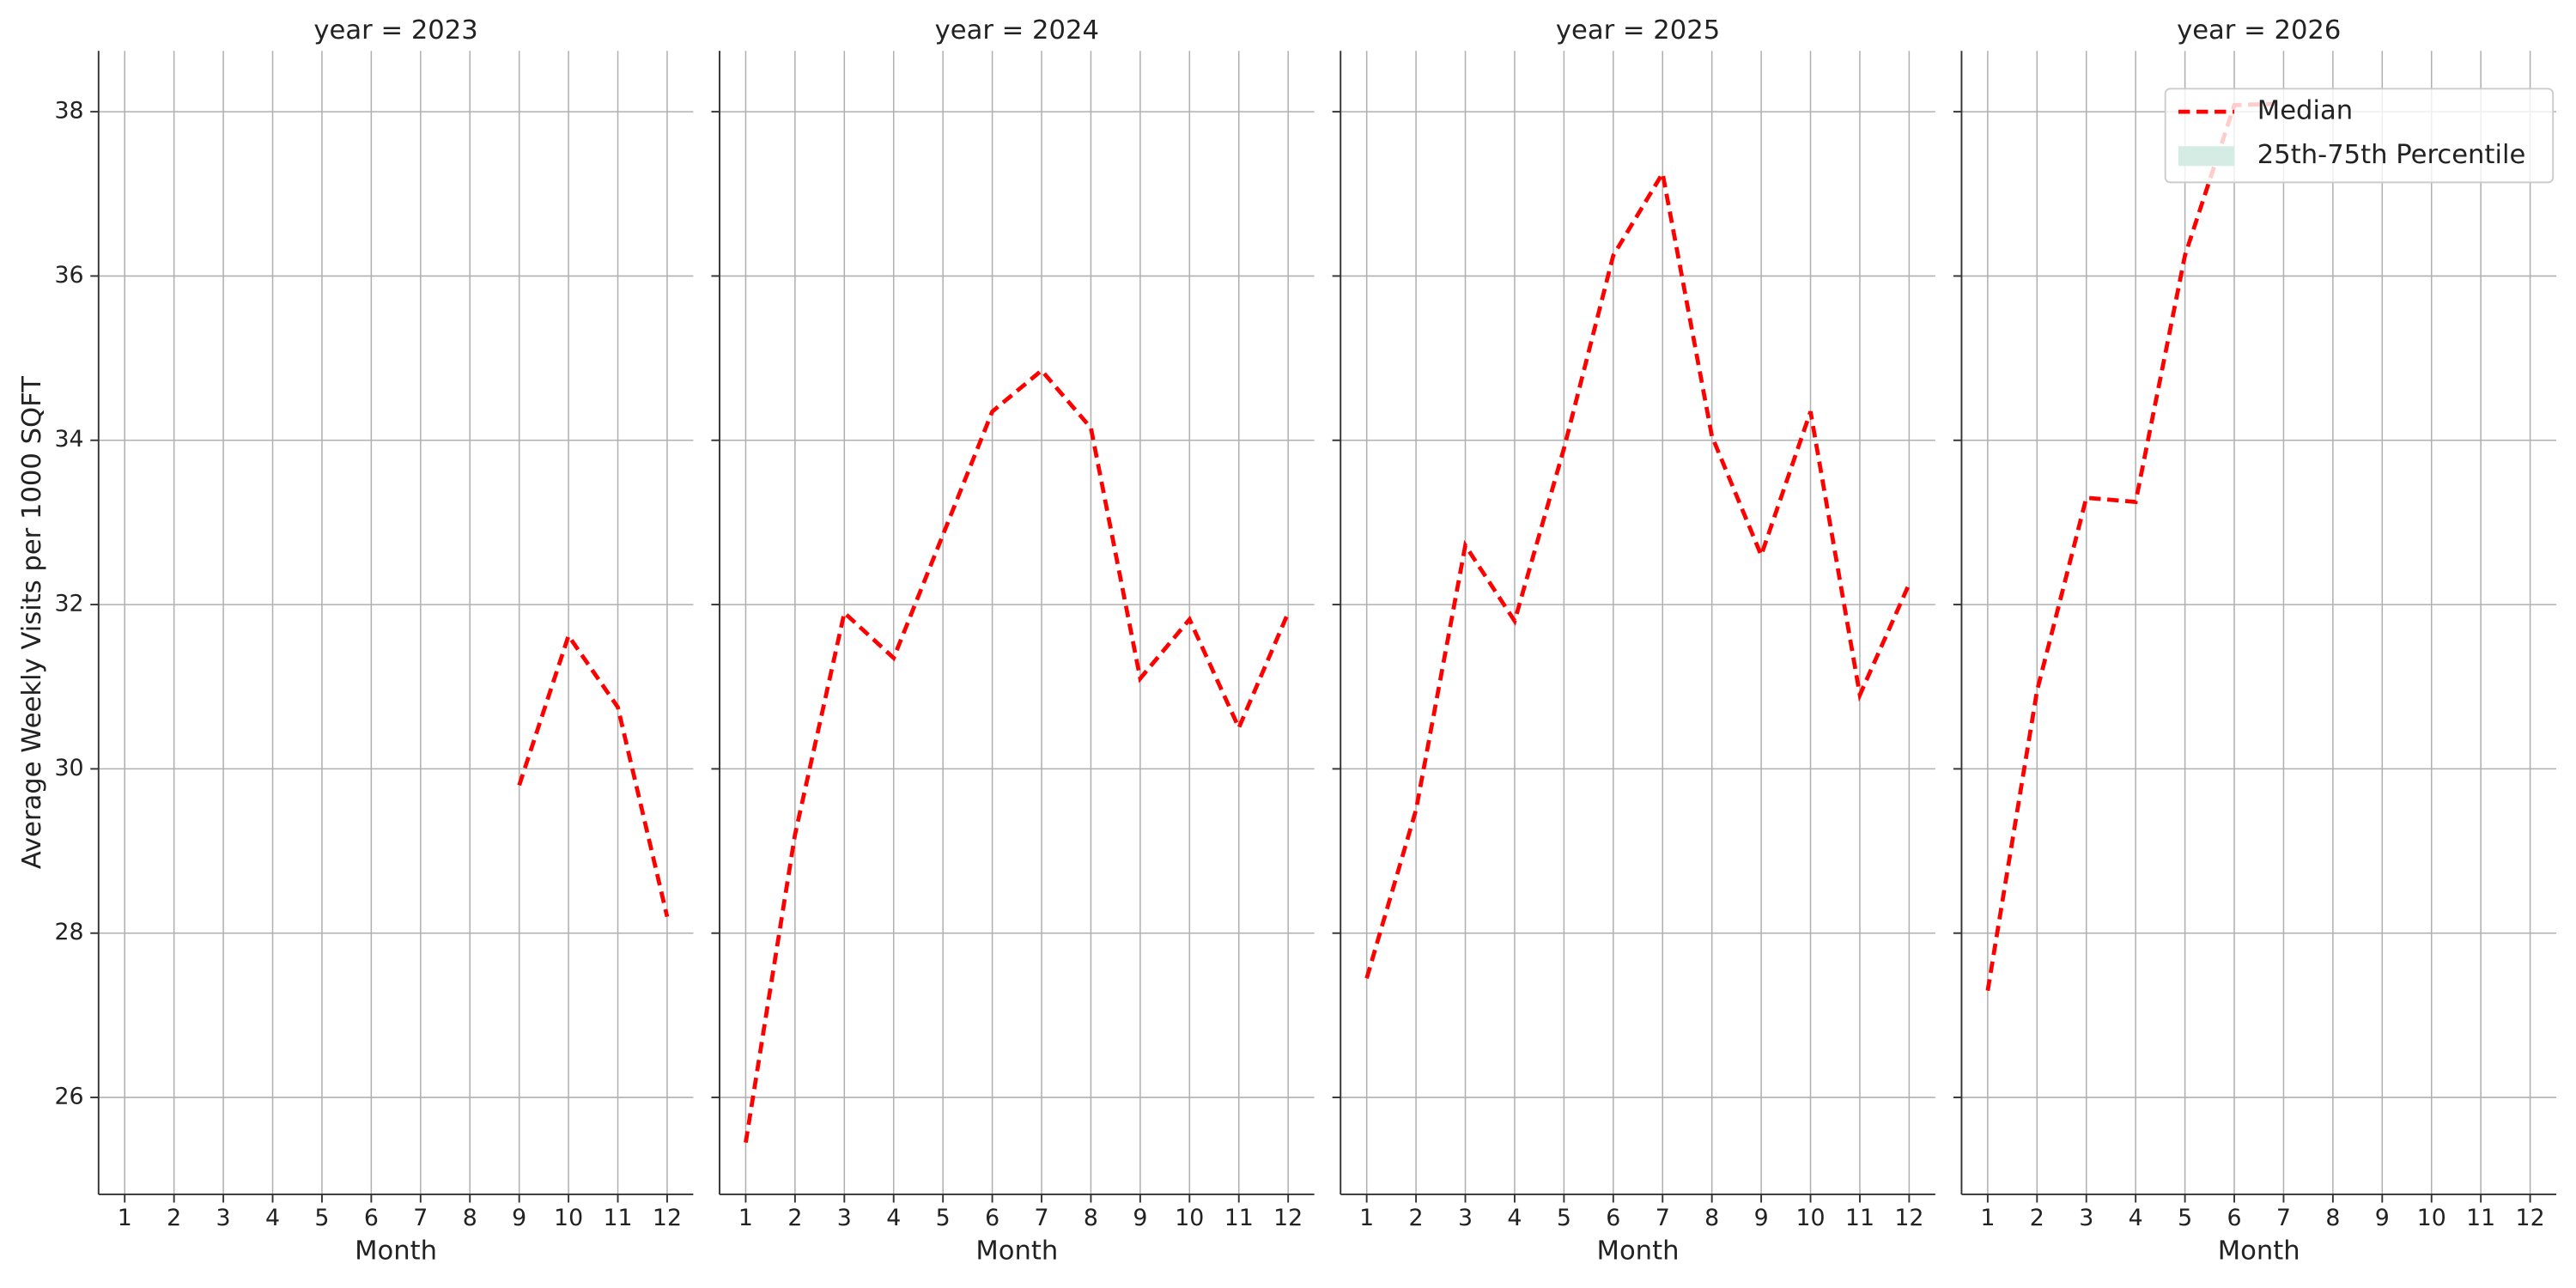 The image size is (2576, 1288). I want to click on panel-title: year = 2025, so click(1638, 31).